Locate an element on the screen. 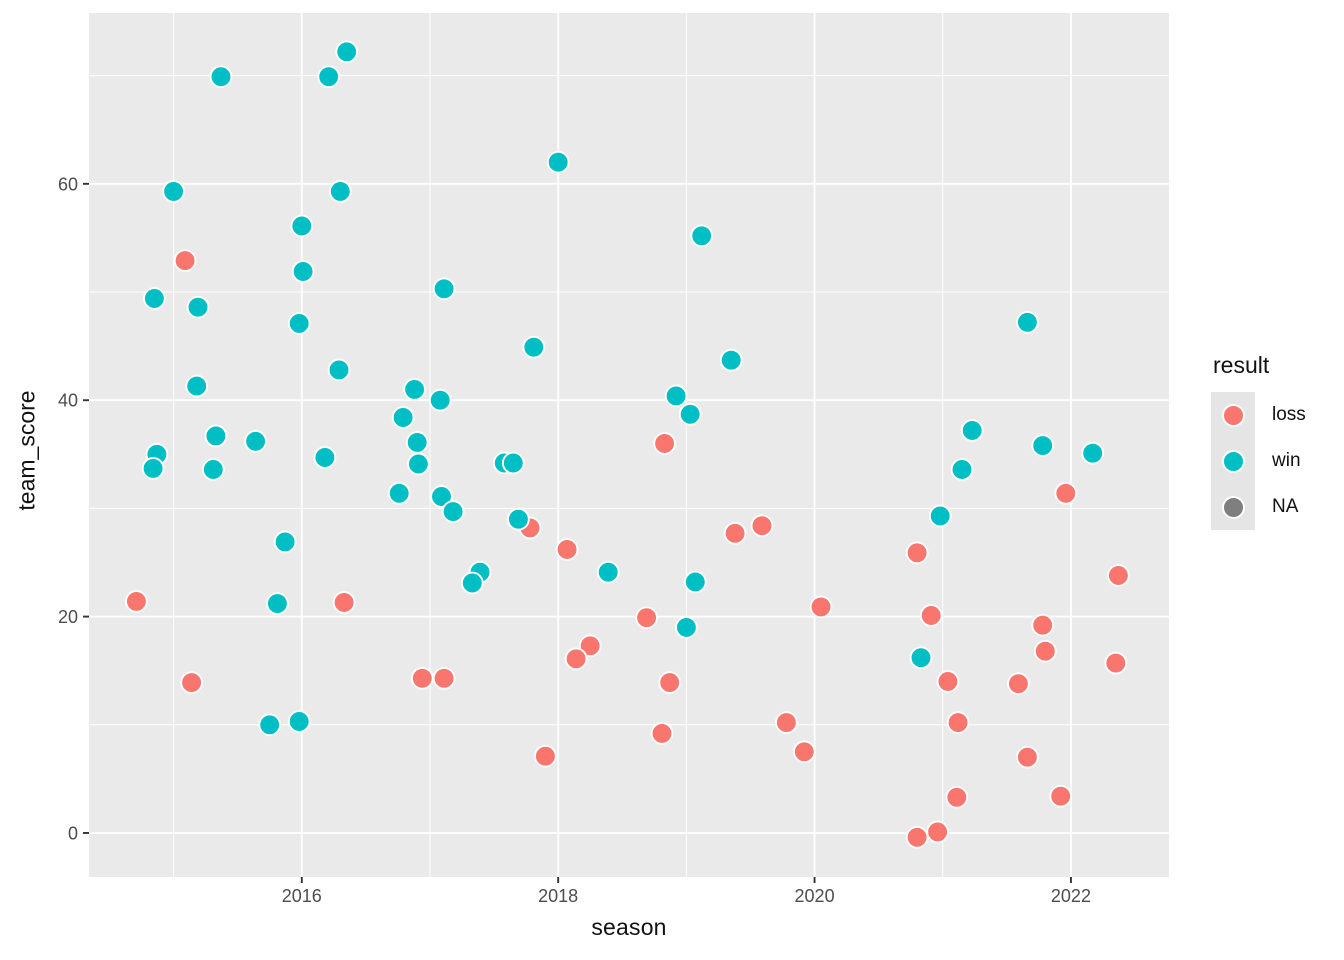  x-tick-label: 2018 is located at coordinates (558, 896).